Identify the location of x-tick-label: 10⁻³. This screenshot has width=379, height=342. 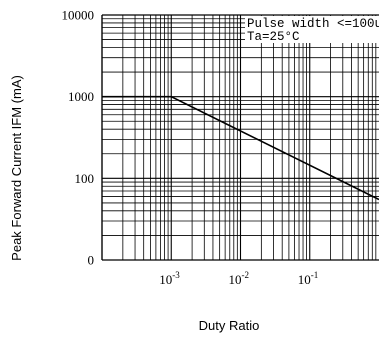
(169, 278).